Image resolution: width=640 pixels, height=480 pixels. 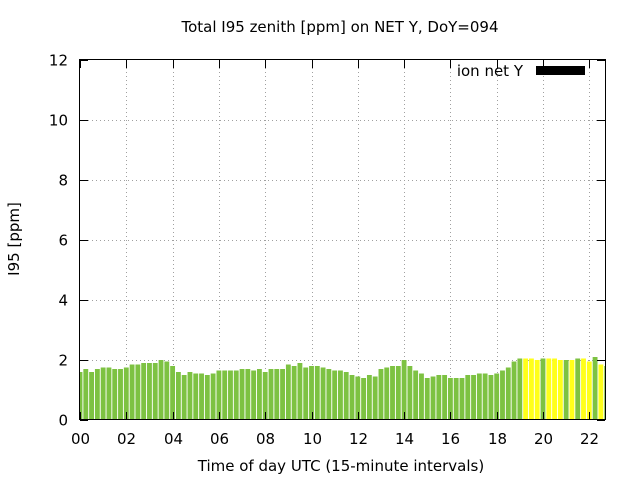 I want to click on x-axis-label: Time of day UTC (15-minute intervals), so click(x=340, y=466).